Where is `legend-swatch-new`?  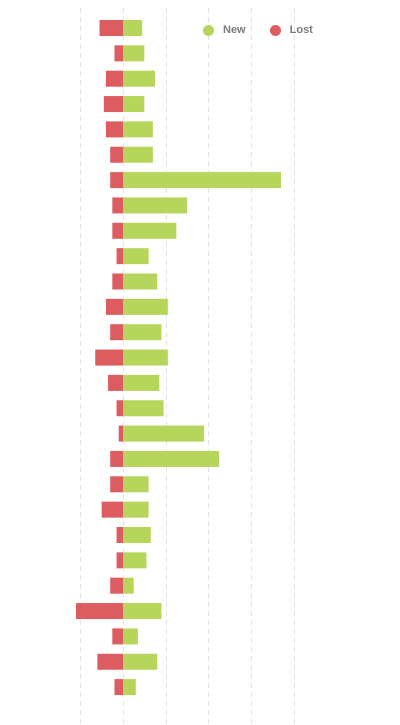 legend-swatch-new is located at coordinates (208, 30).